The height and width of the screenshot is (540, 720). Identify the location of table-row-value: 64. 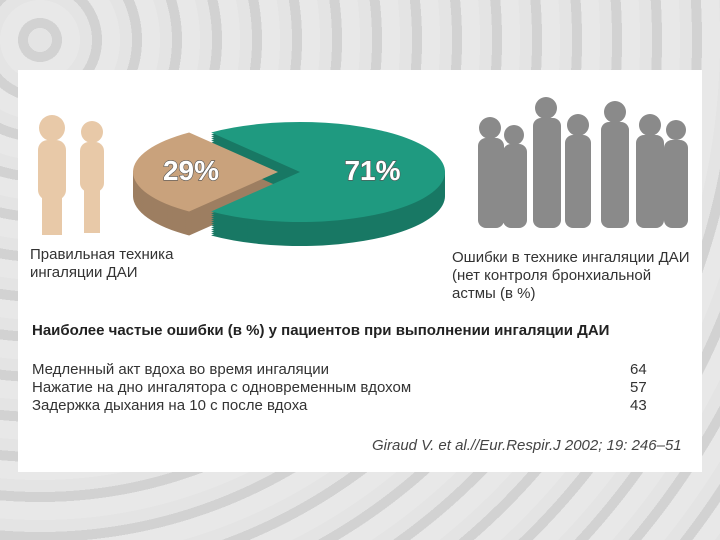
(638, 369).